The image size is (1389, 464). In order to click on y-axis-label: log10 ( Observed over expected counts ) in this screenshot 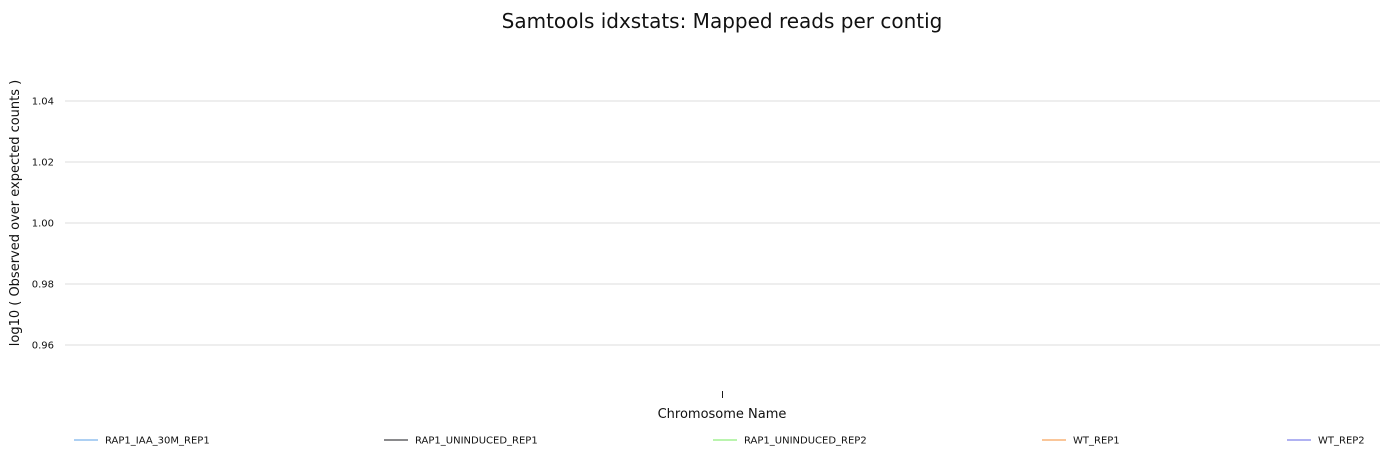, I will do `click(15, 213)`.